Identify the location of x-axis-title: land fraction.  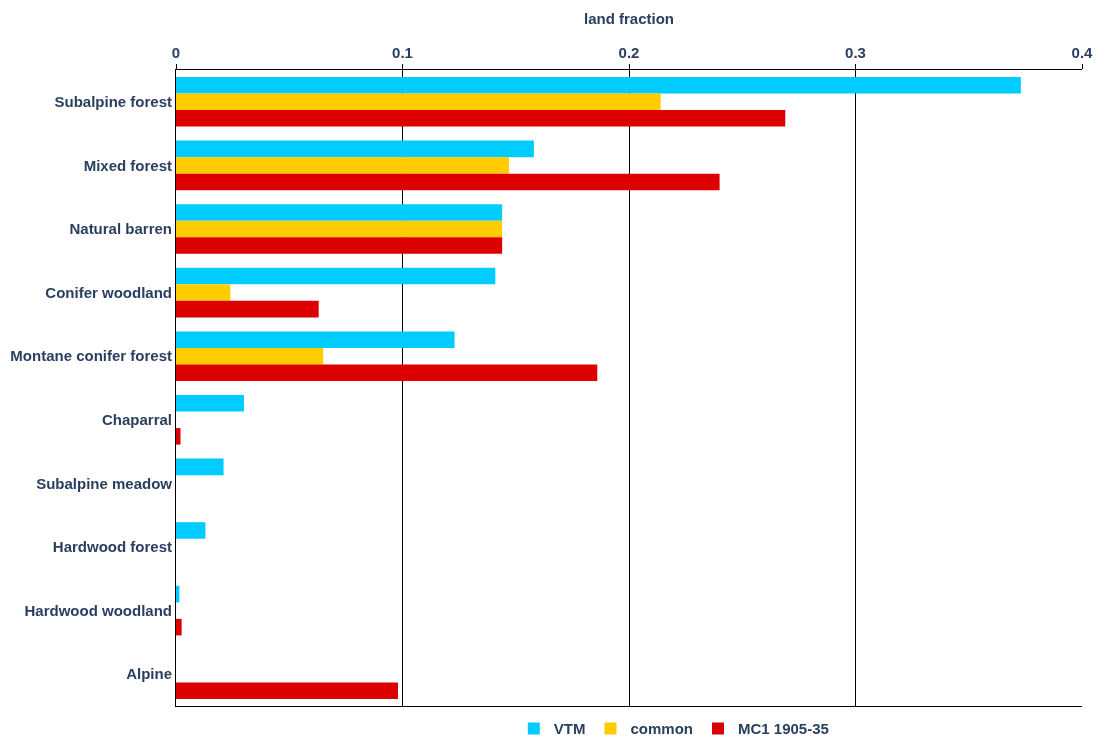
(629, 19).